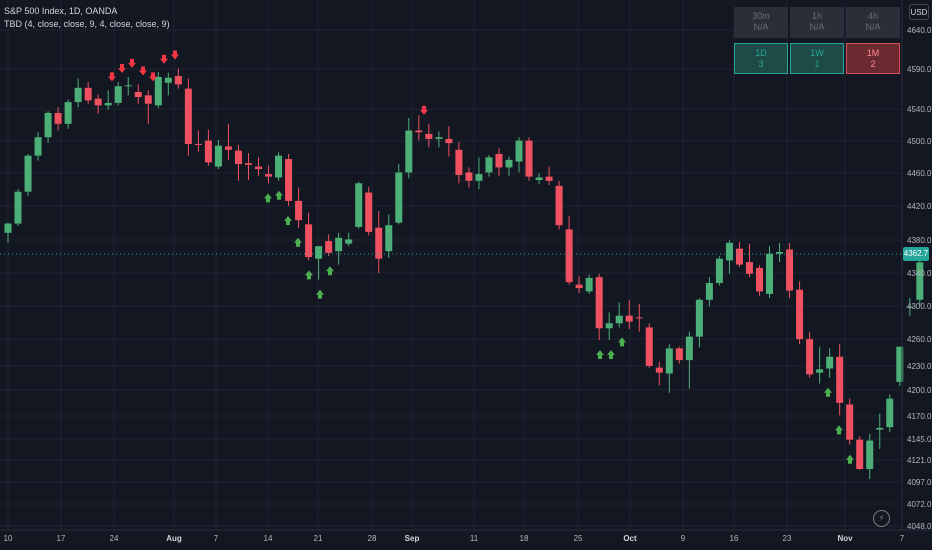 The image size is (932, 550). Describe the element at coordinates (919, 240) in the screenshot. I see `price-tick-label: 4380.0` at that location.